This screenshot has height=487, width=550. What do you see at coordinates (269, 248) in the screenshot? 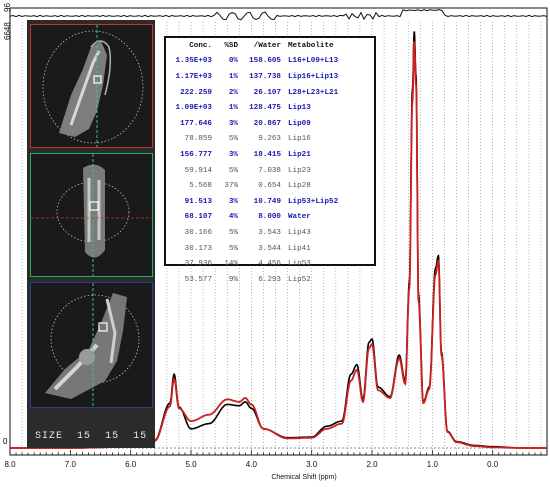
I see `result-water: 3.544` at bounding box center [269, 248].